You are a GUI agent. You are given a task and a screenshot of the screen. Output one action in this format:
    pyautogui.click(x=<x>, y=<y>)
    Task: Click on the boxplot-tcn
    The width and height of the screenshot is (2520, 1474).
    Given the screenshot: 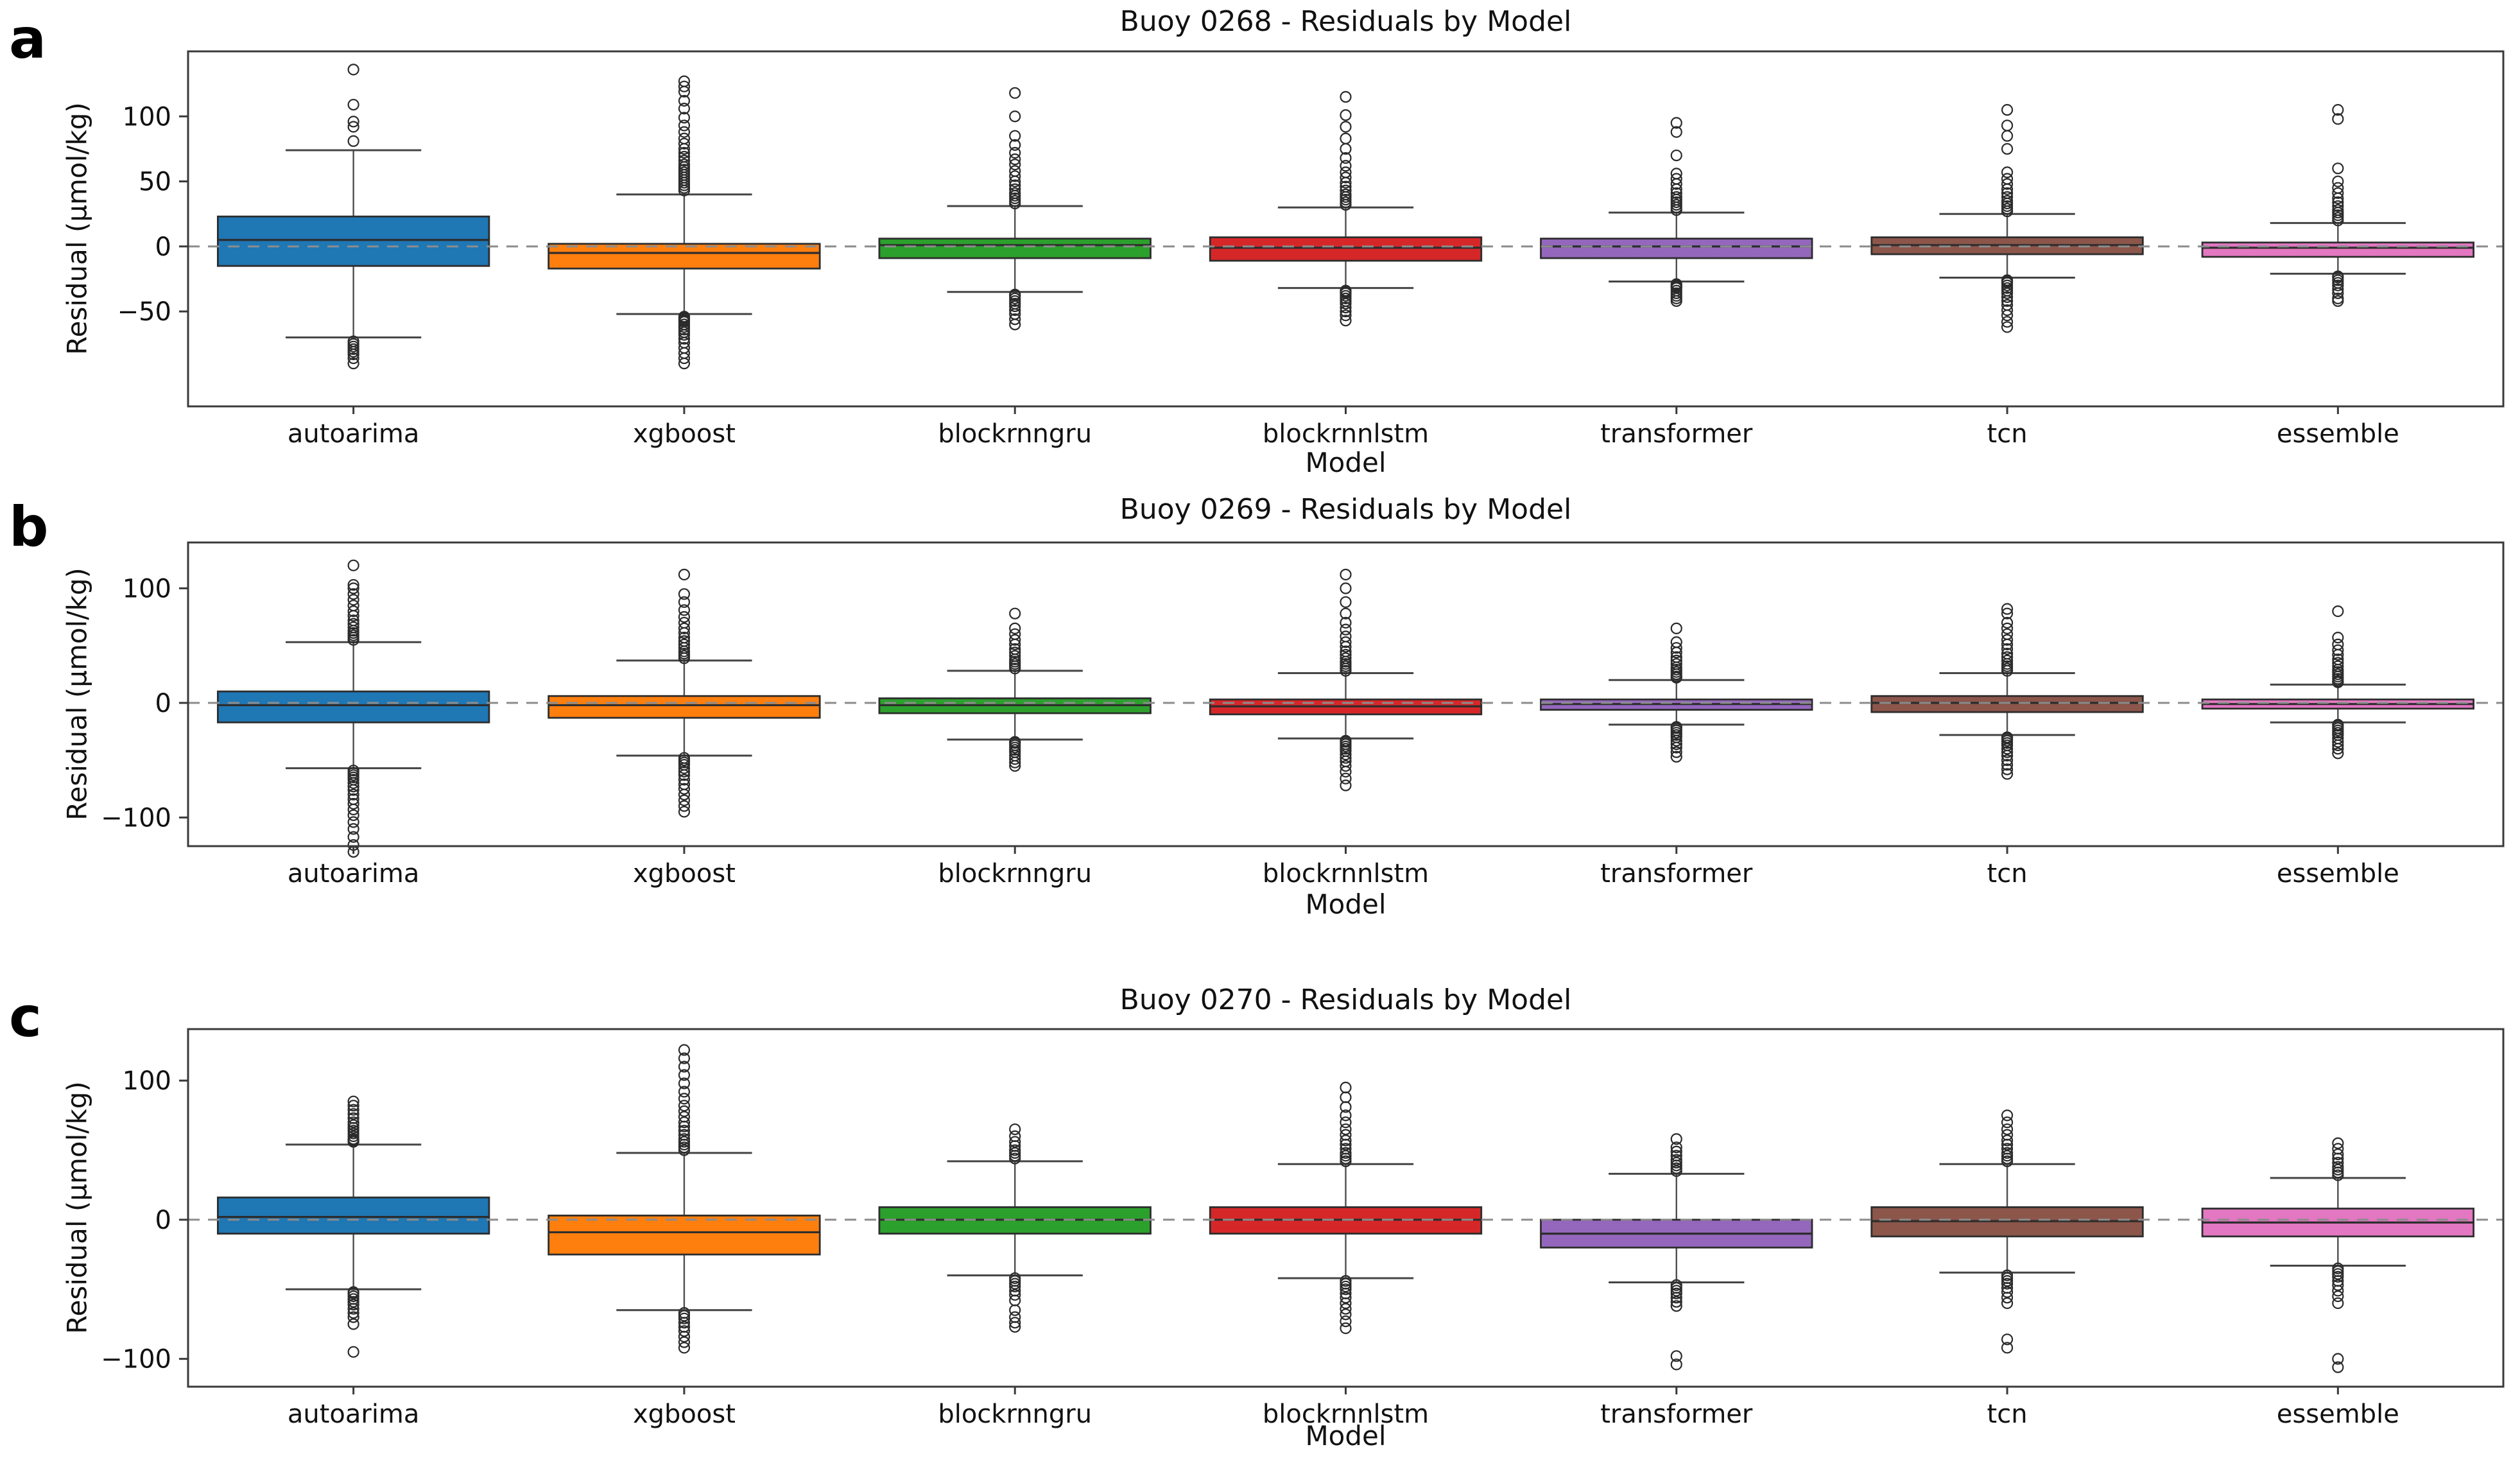 What is the action you would take?
    pyautogui.click(x=2007, y=245)
    